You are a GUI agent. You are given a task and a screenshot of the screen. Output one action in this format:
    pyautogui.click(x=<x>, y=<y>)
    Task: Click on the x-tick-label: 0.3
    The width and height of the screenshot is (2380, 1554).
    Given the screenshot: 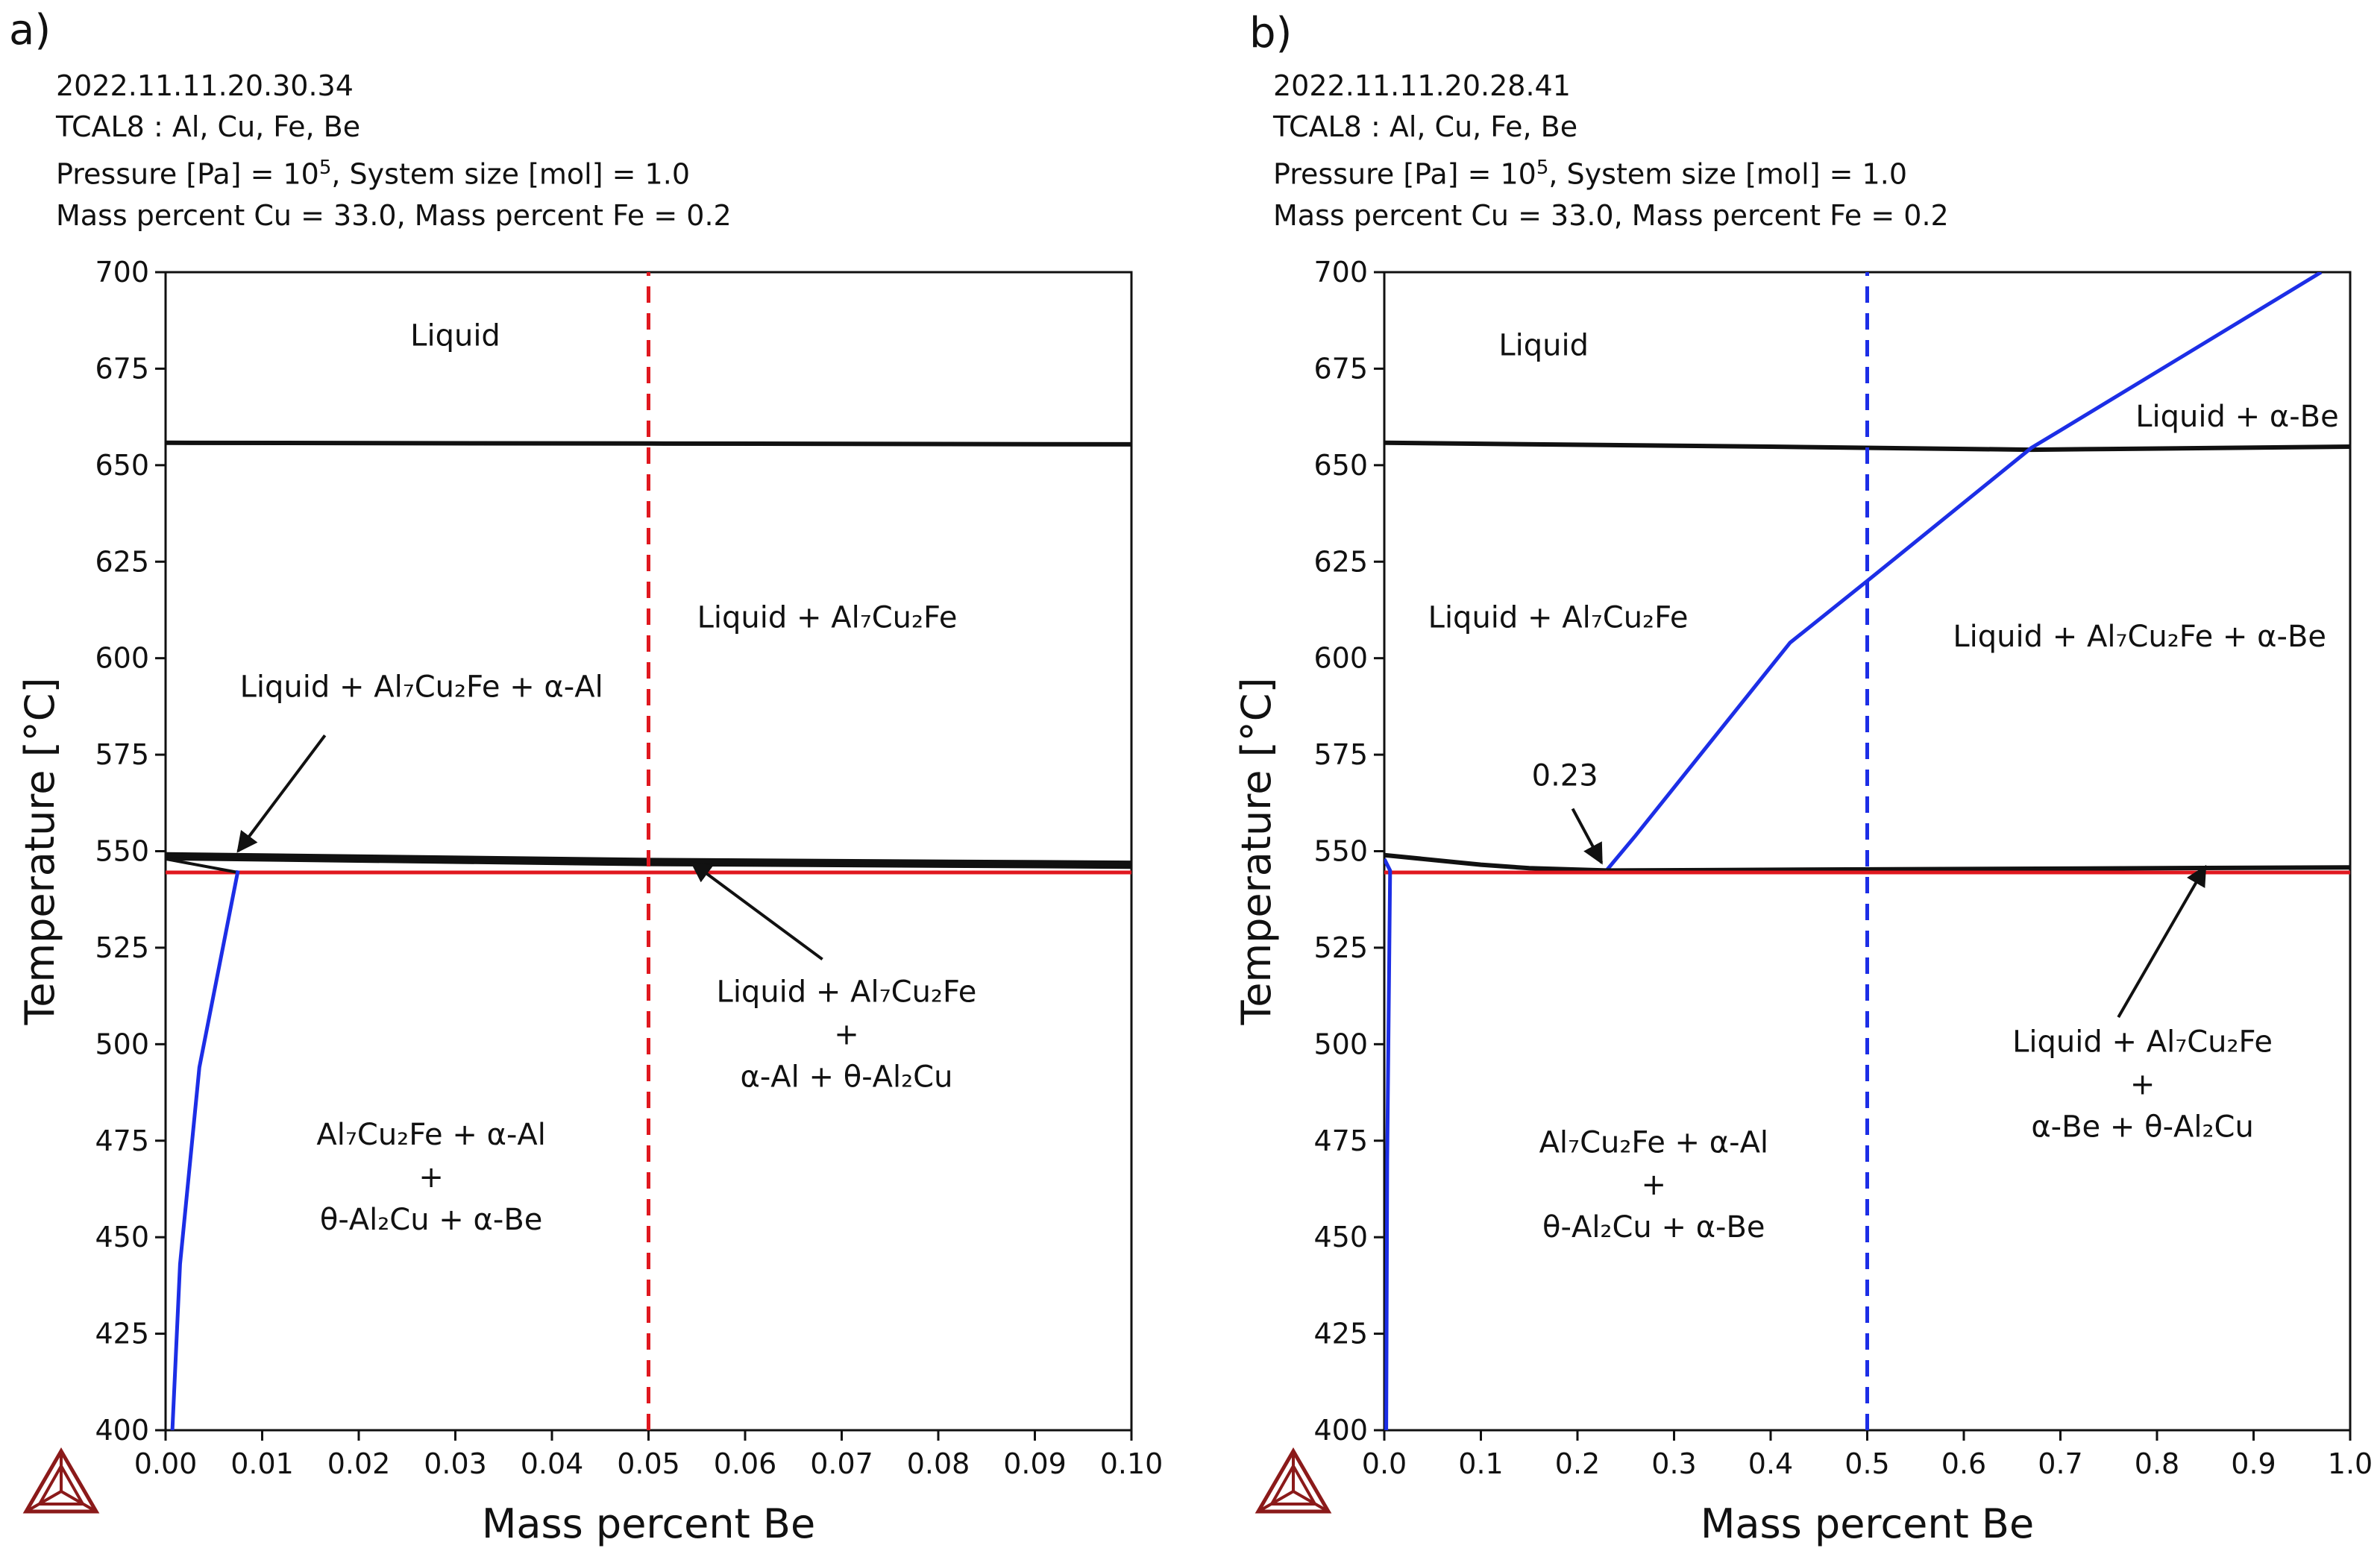 What is the action you would take?
    pyautogui.click(x=1673, y=1463)
    